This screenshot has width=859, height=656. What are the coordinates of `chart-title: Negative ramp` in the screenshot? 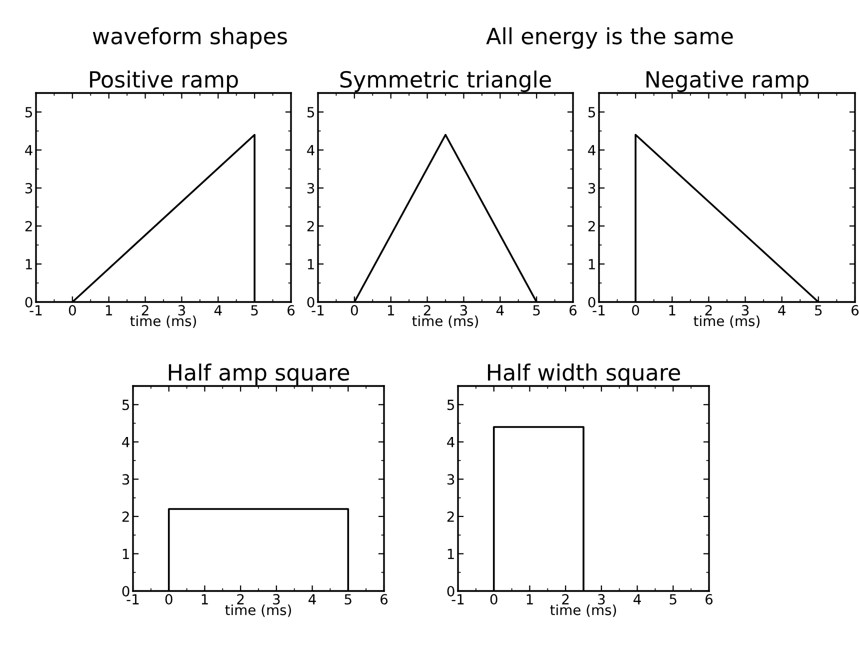 It's located at (727, 81).